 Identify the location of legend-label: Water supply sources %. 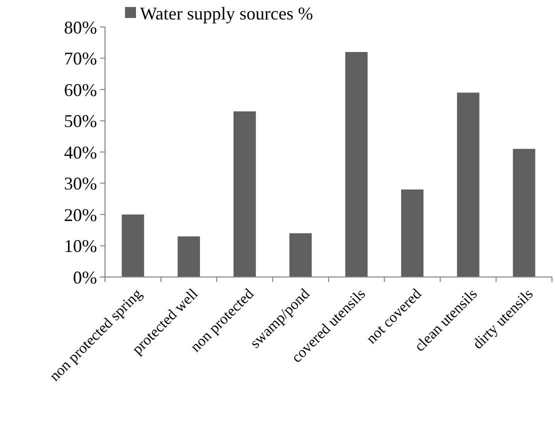
(227, 13).